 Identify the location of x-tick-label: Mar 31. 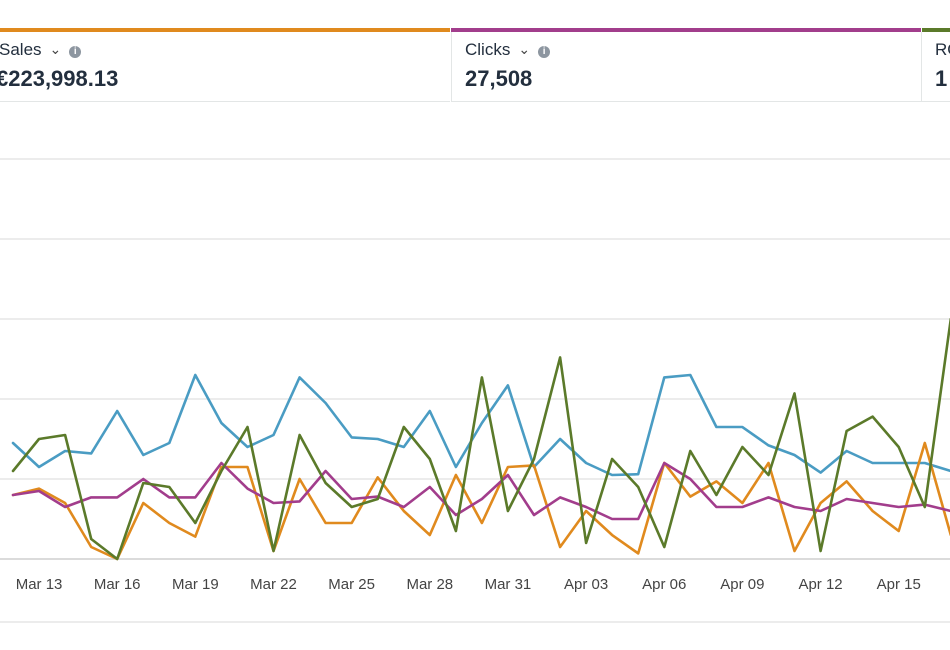
(508, 584).